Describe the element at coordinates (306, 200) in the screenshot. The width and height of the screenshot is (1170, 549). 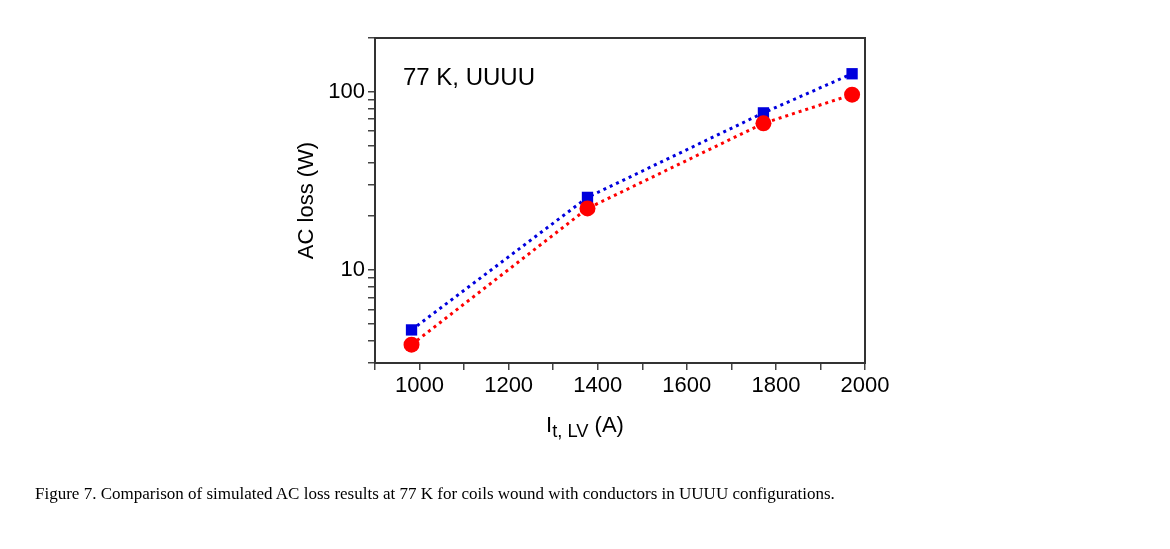
I see `y-axis-title: AC loss (W)` at that location.